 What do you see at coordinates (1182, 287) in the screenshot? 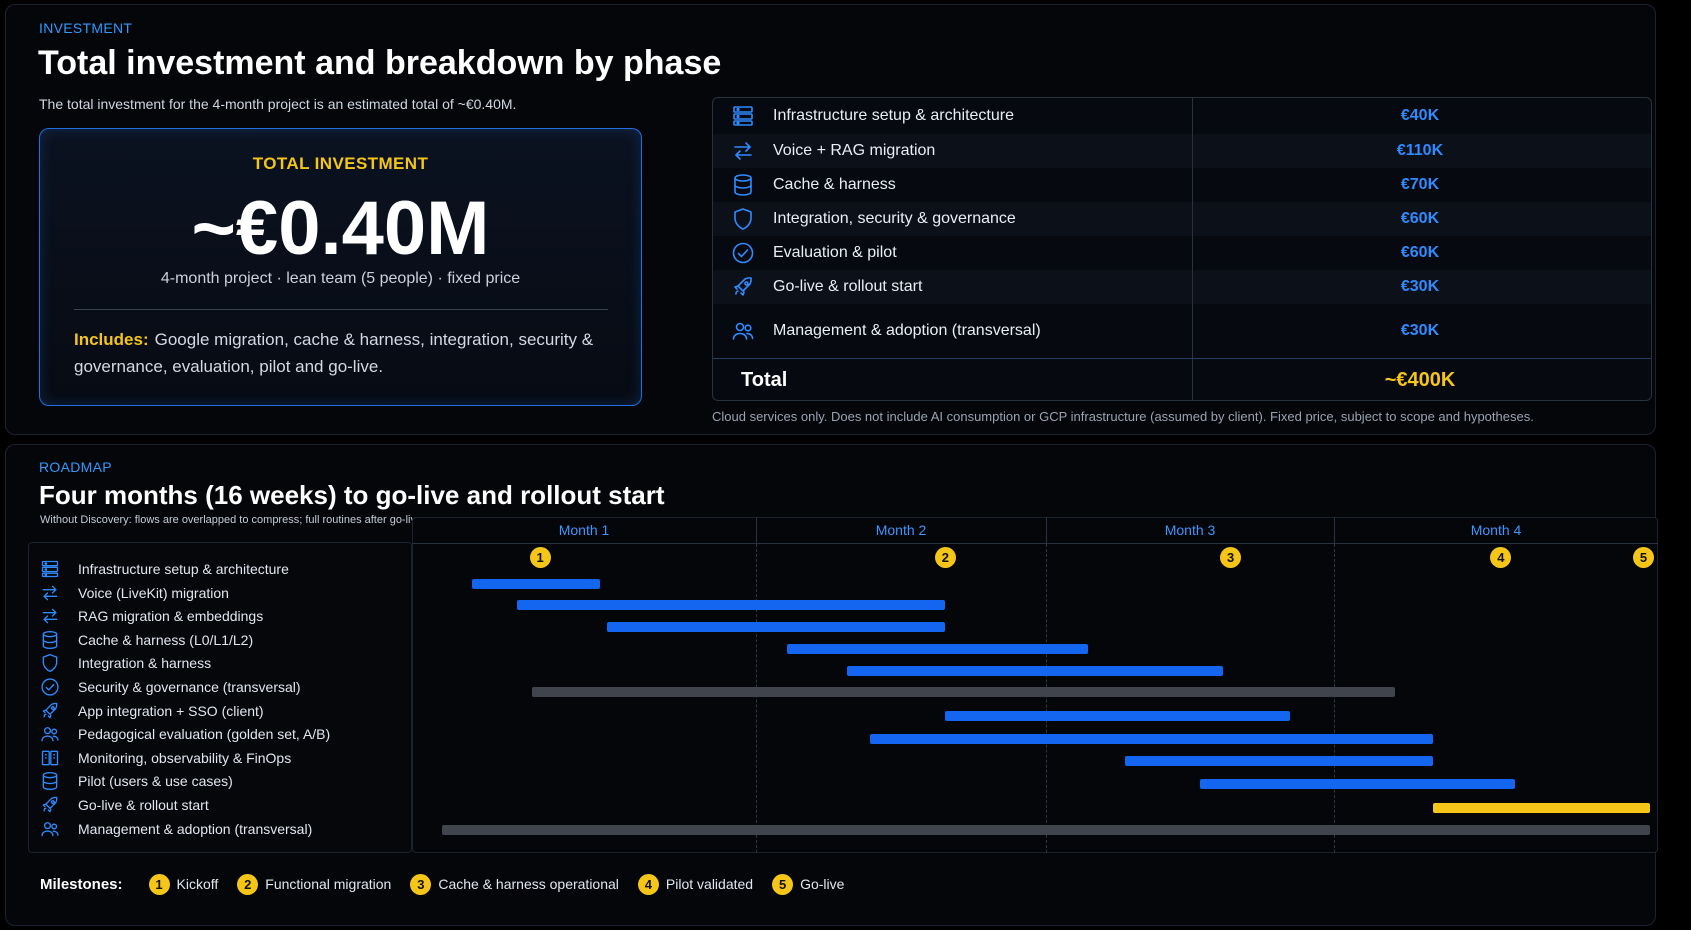
I see `cost-row: Go-live & rollout start €30K` at bounding box center [1182, 287].